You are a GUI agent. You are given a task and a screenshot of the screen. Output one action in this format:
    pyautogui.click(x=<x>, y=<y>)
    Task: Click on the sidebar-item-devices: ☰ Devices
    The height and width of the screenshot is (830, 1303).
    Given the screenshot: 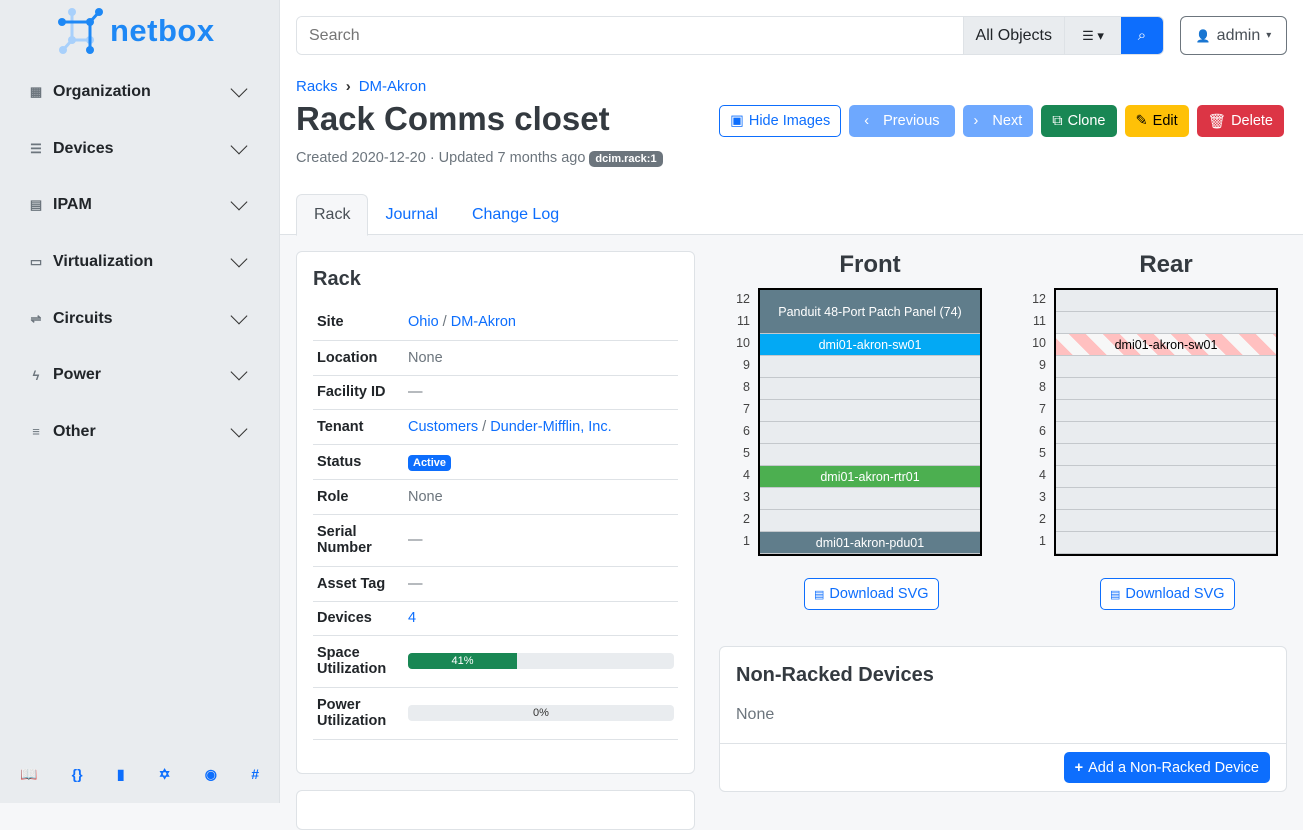 What is the action you would take?
    pyautogui.click(x=139, y=149)
    